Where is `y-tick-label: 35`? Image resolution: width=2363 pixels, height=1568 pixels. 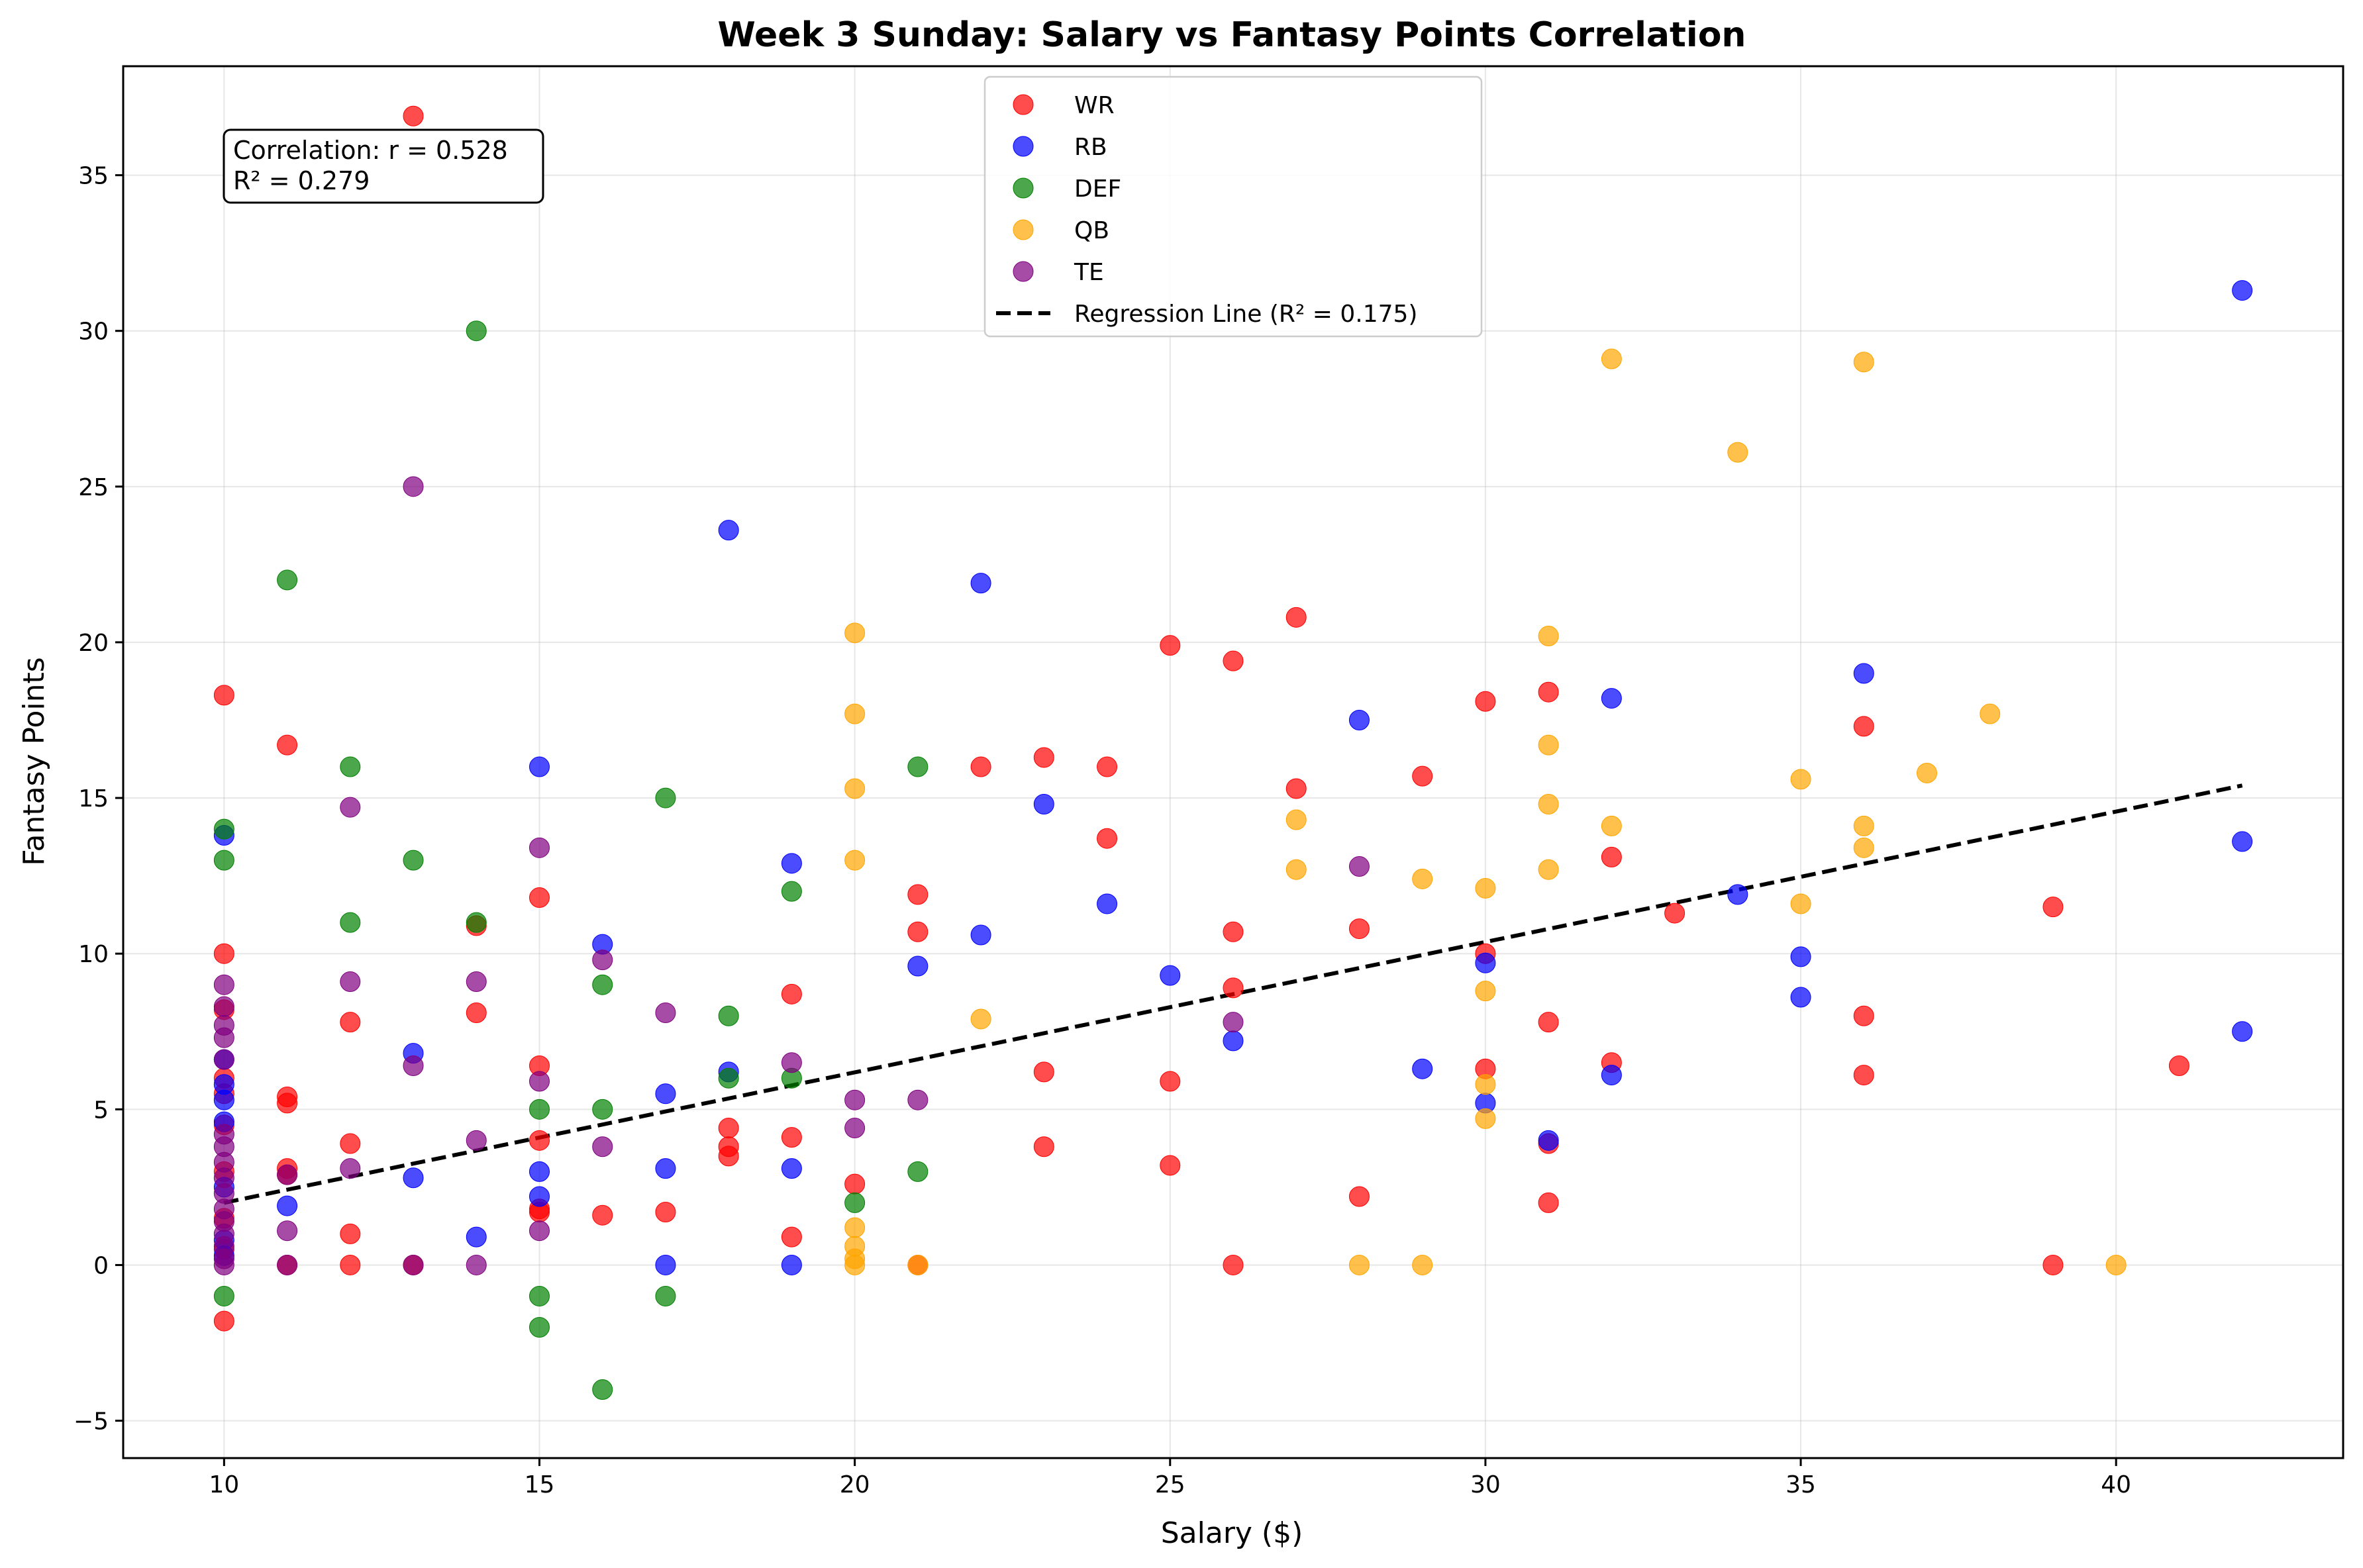
y-tick-label: 35 is located at coordinates (94, 176).